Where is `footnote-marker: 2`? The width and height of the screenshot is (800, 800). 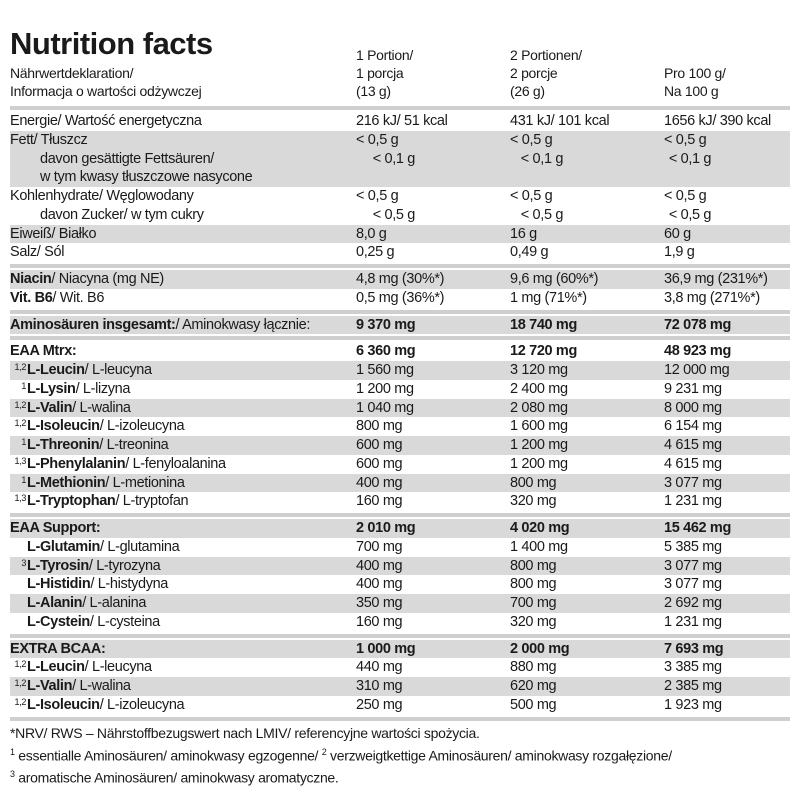
footnote-marker: 2 is located at coordinates (324, 751).